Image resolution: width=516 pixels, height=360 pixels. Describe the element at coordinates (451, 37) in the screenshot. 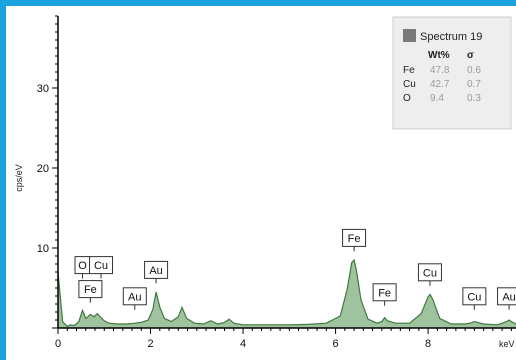

I see `legend-title: Spectrum 19` at that location.